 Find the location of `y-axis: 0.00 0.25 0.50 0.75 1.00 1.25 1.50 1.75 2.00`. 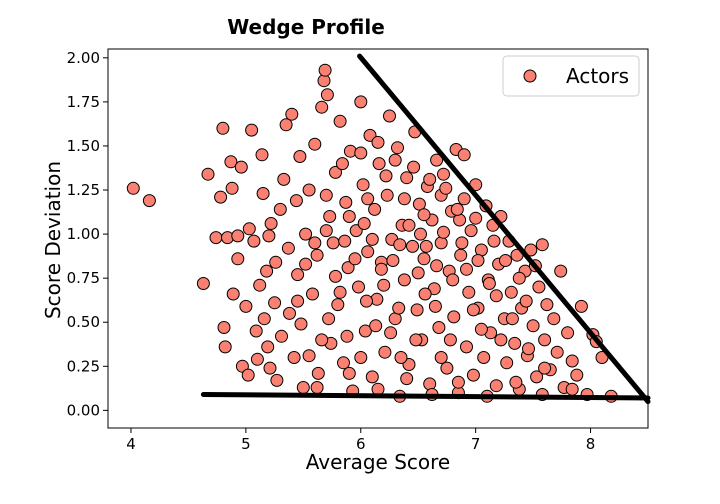

y-axis: 0.00 0.25 0.50 0.75 1.00 1.25 1.50 1.75 2.00 is located at coordinates (87, 234).